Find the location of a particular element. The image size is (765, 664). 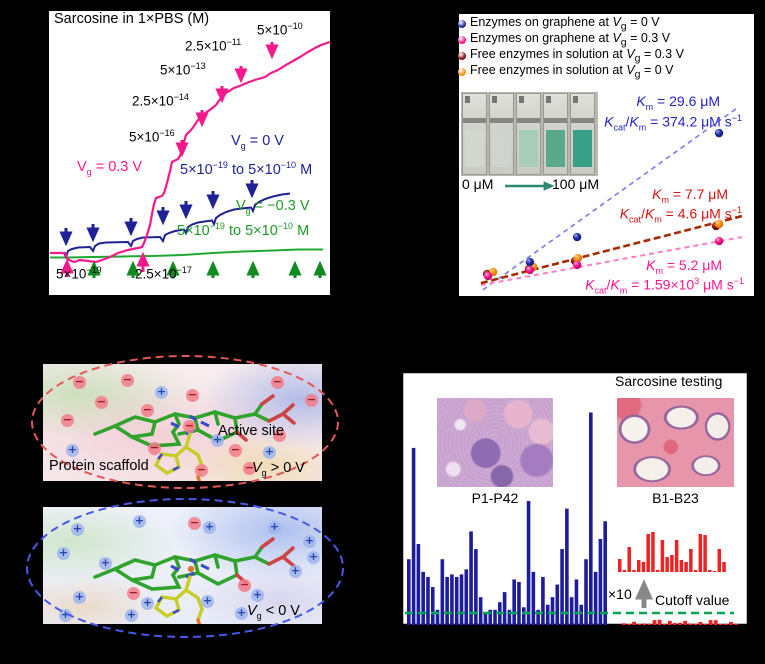

vg-negative-label: Vg < 0 V is located at coordinates (273, 612).